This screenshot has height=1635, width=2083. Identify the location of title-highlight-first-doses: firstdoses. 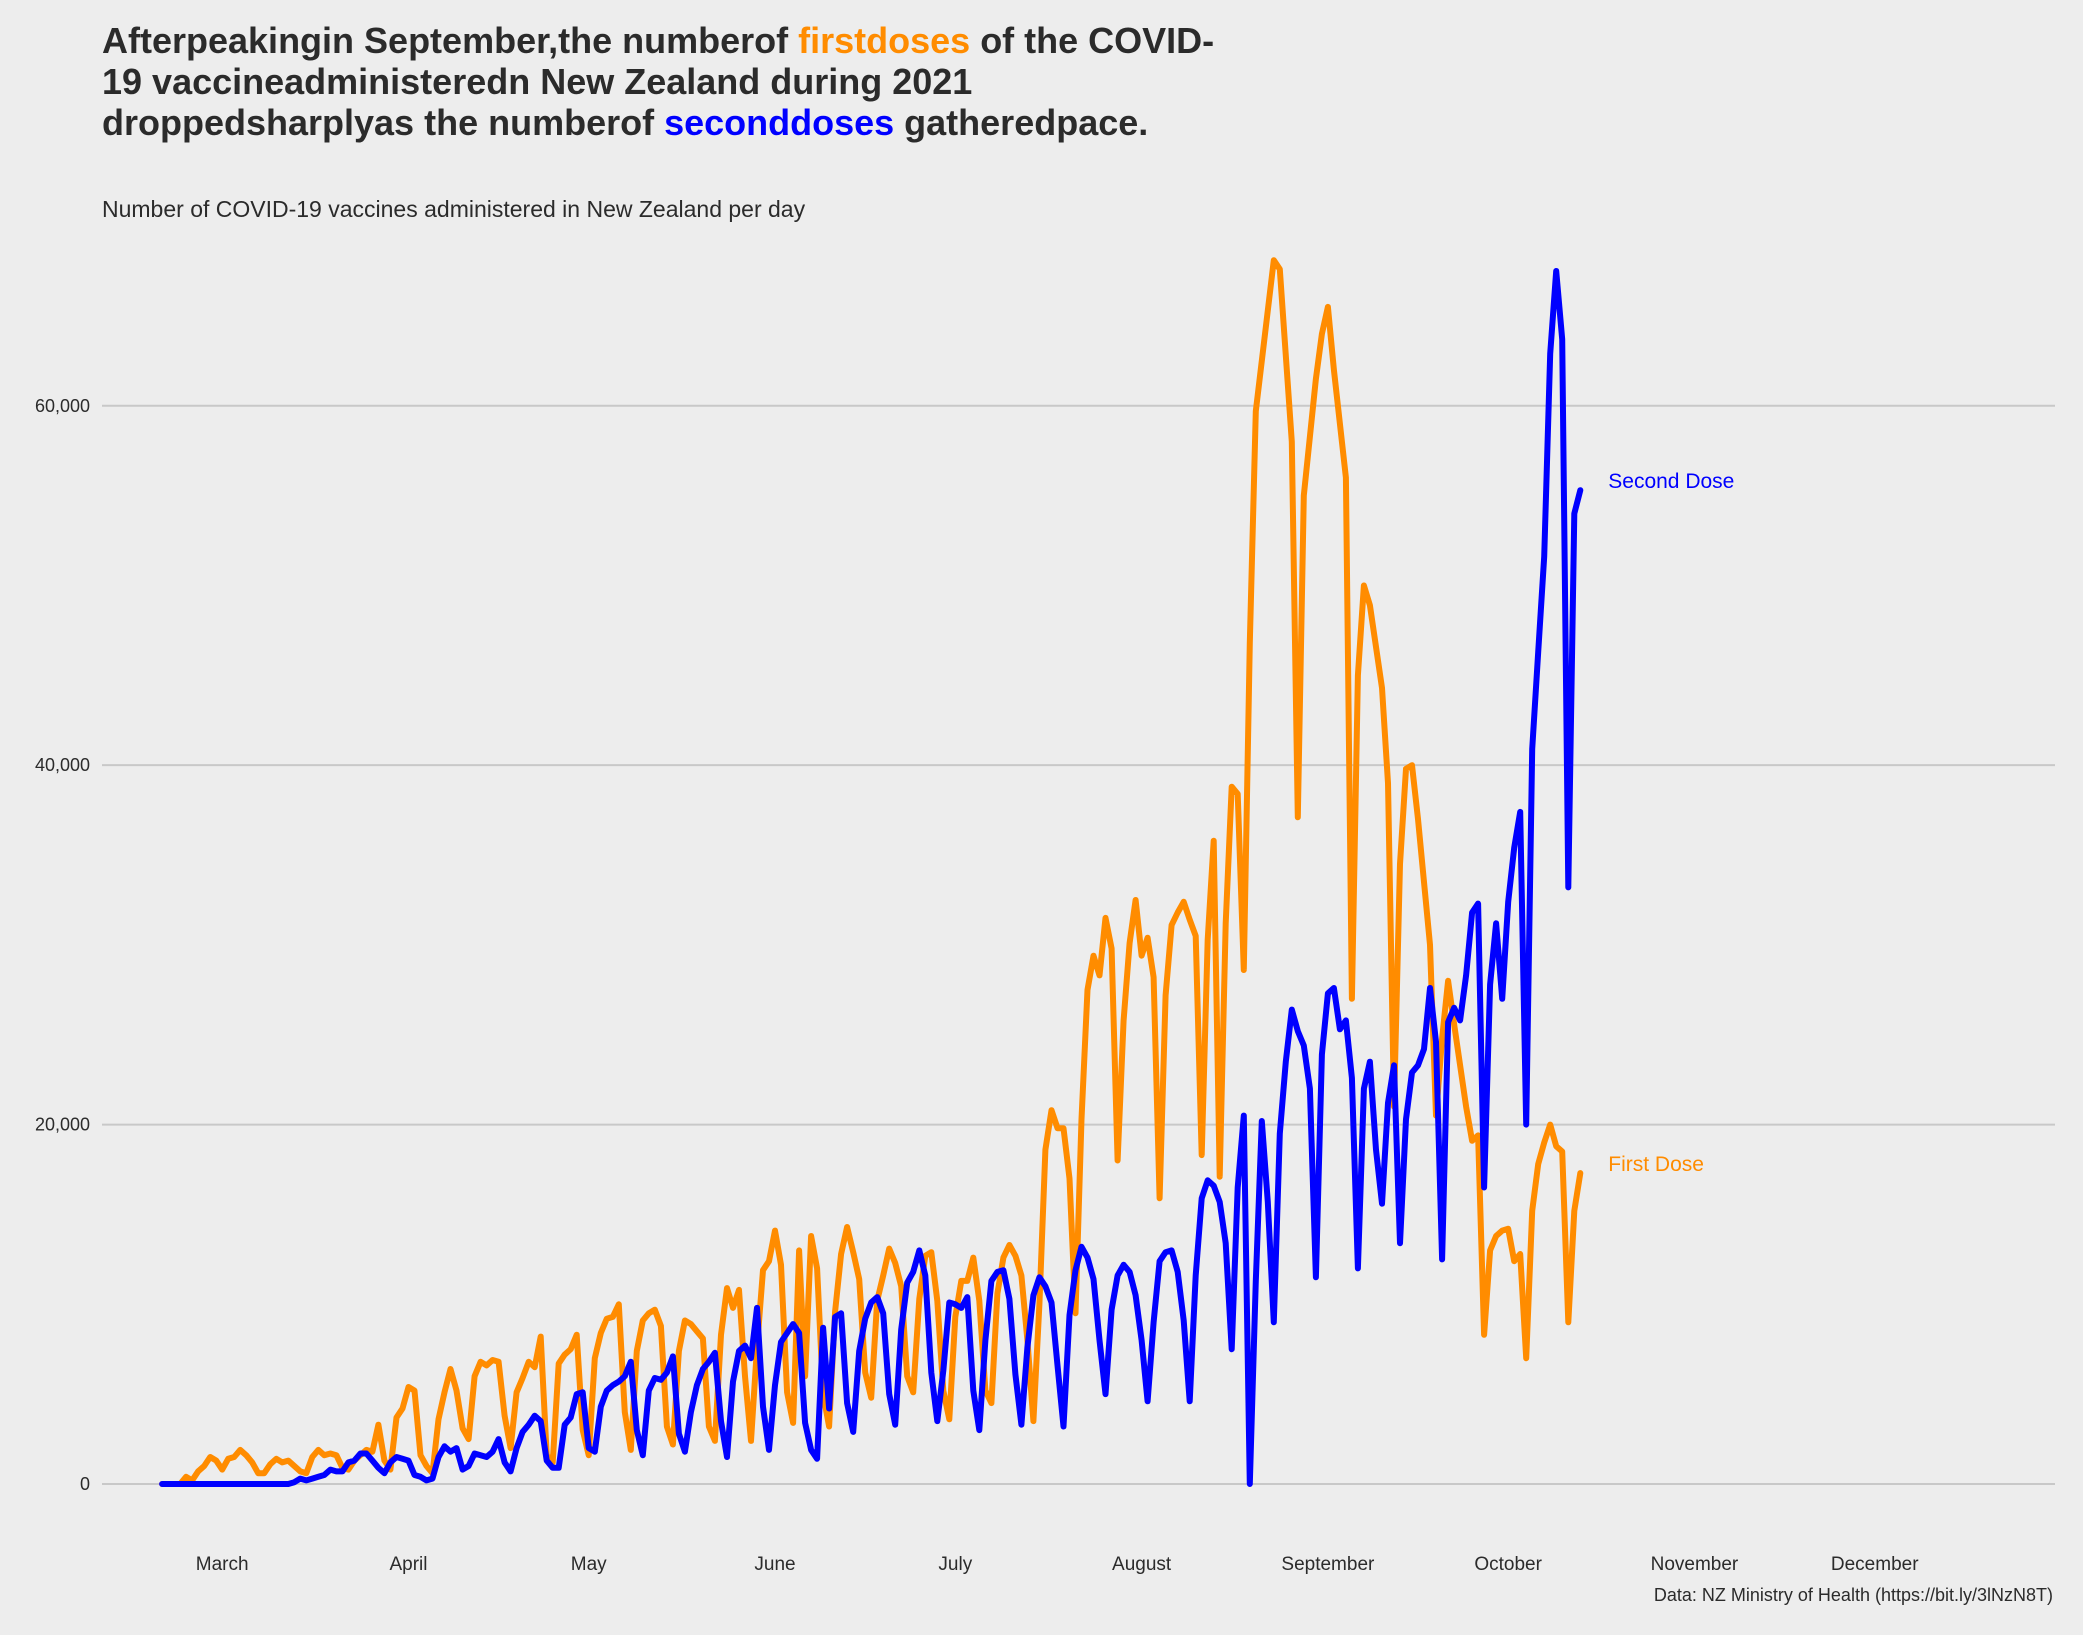
(884, 40).